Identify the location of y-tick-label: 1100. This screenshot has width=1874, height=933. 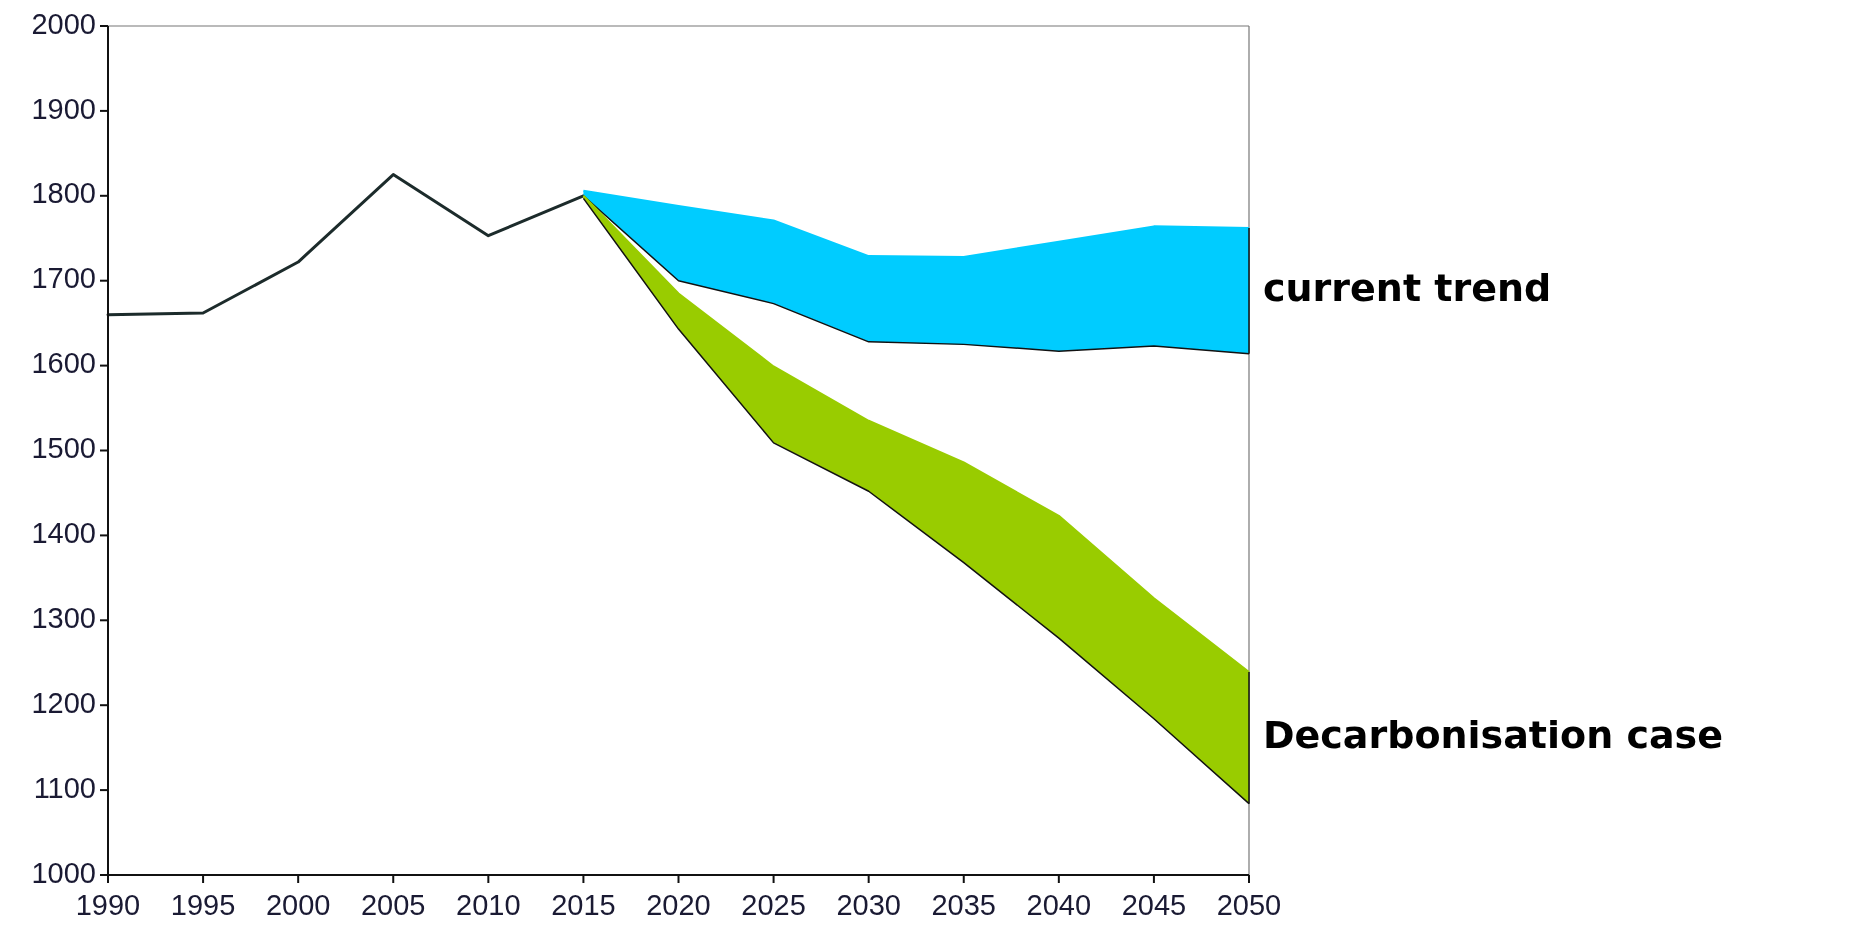
(64, 787).